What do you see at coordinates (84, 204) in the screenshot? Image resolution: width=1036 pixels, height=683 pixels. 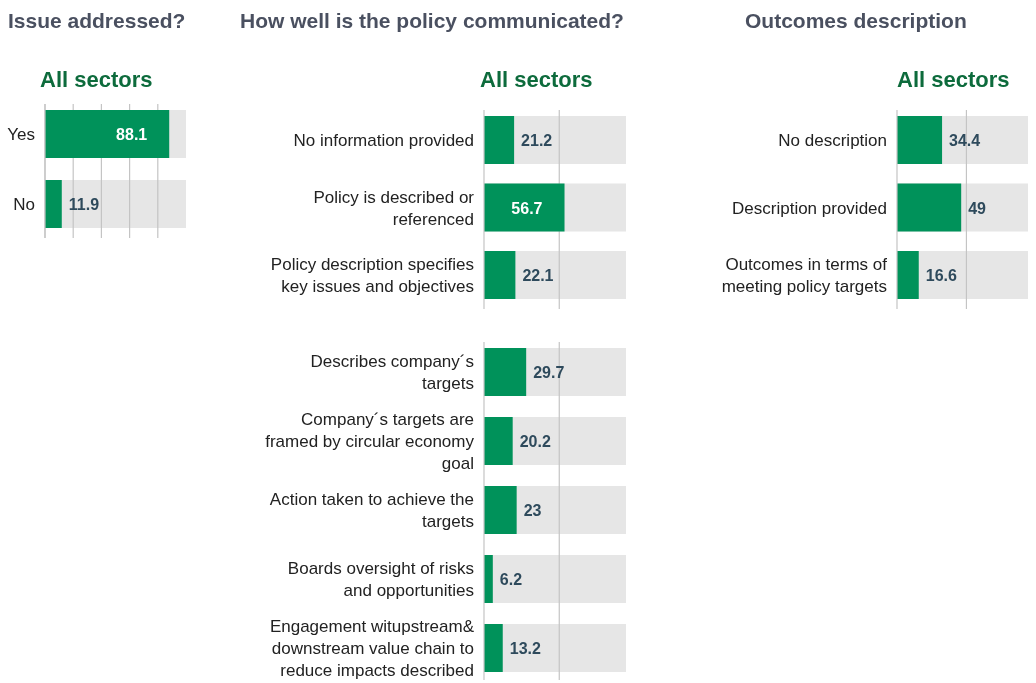 I see `data-label: 11.9` at bounding box center [84, 204].